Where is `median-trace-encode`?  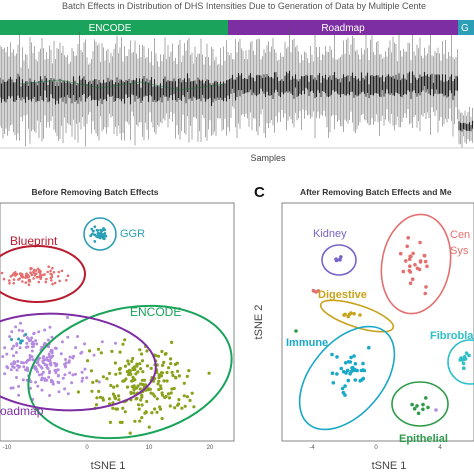 median-trace-encode is located at coordinates (122, 85).